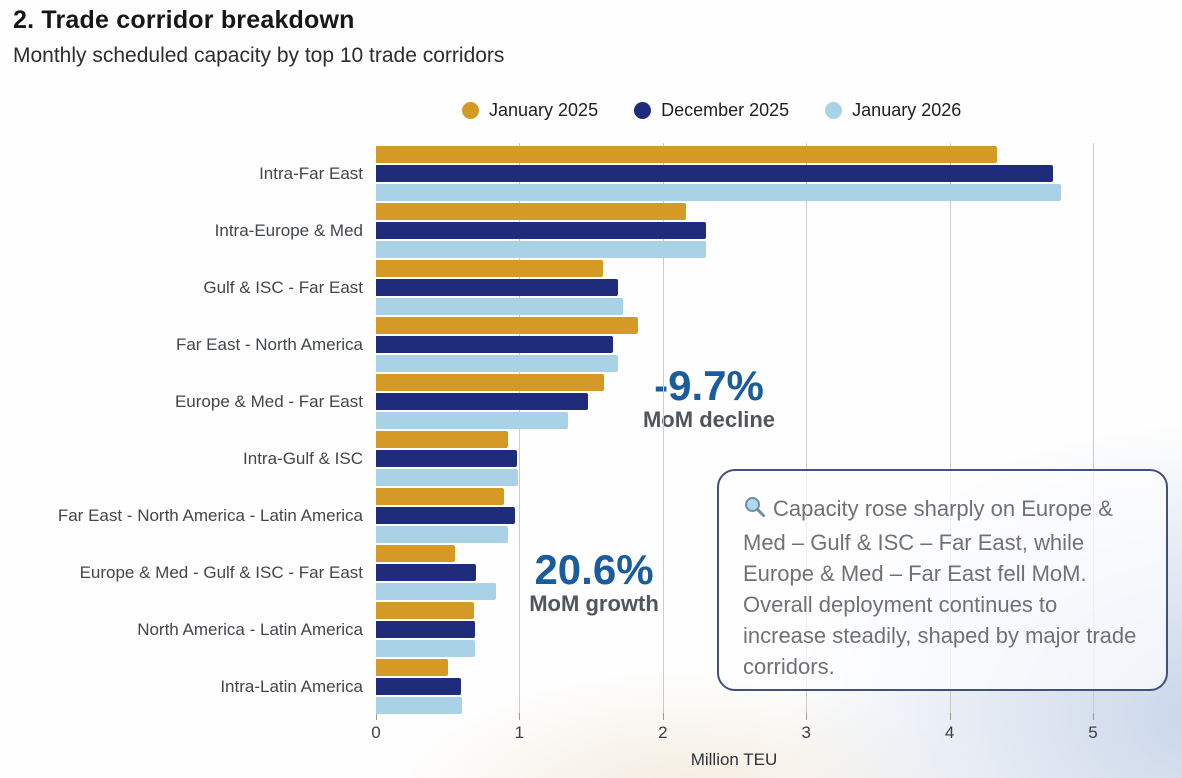  I want to click on bar-january-2026-gulf-isc-far-east, so click(499, 306).